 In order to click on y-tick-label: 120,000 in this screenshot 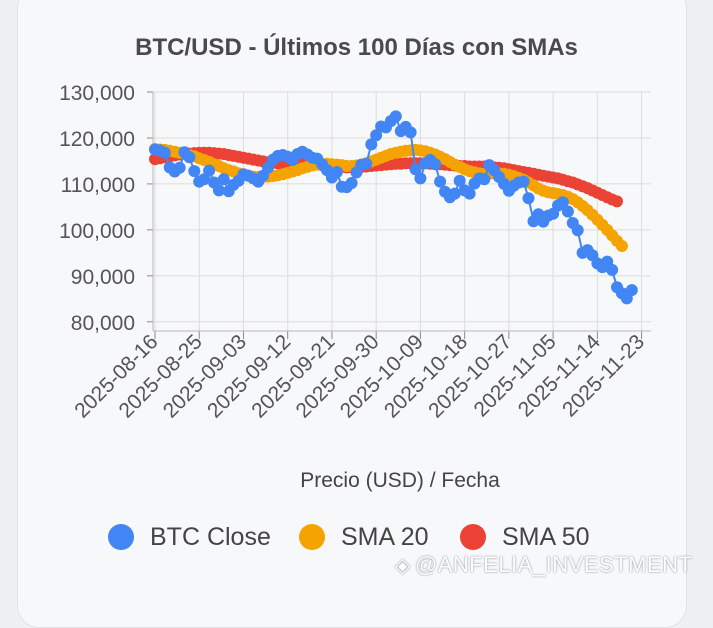, I will do `click(97, 139)`.